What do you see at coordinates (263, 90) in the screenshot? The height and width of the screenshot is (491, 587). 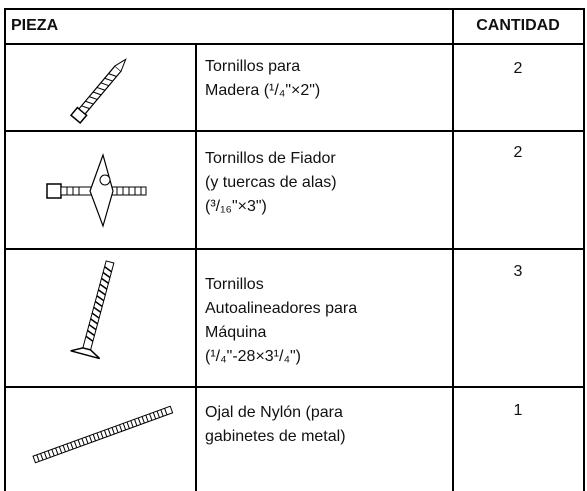 I see `description-line: Madera (¹/₄"×2")` at bounding box center [263, 90].